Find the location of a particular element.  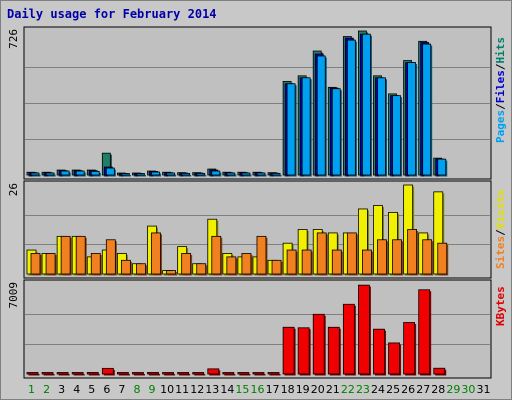

x-tick-label-day-19: 19 is located at coordinates (303, 389).